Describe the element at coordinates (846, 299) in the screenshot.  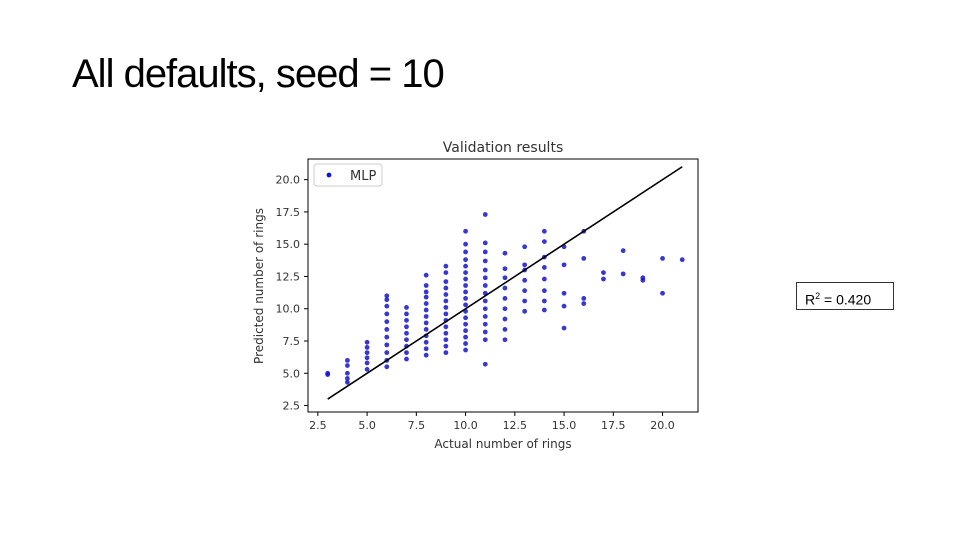
I see `r-squared-value: = 0.420` at that location.